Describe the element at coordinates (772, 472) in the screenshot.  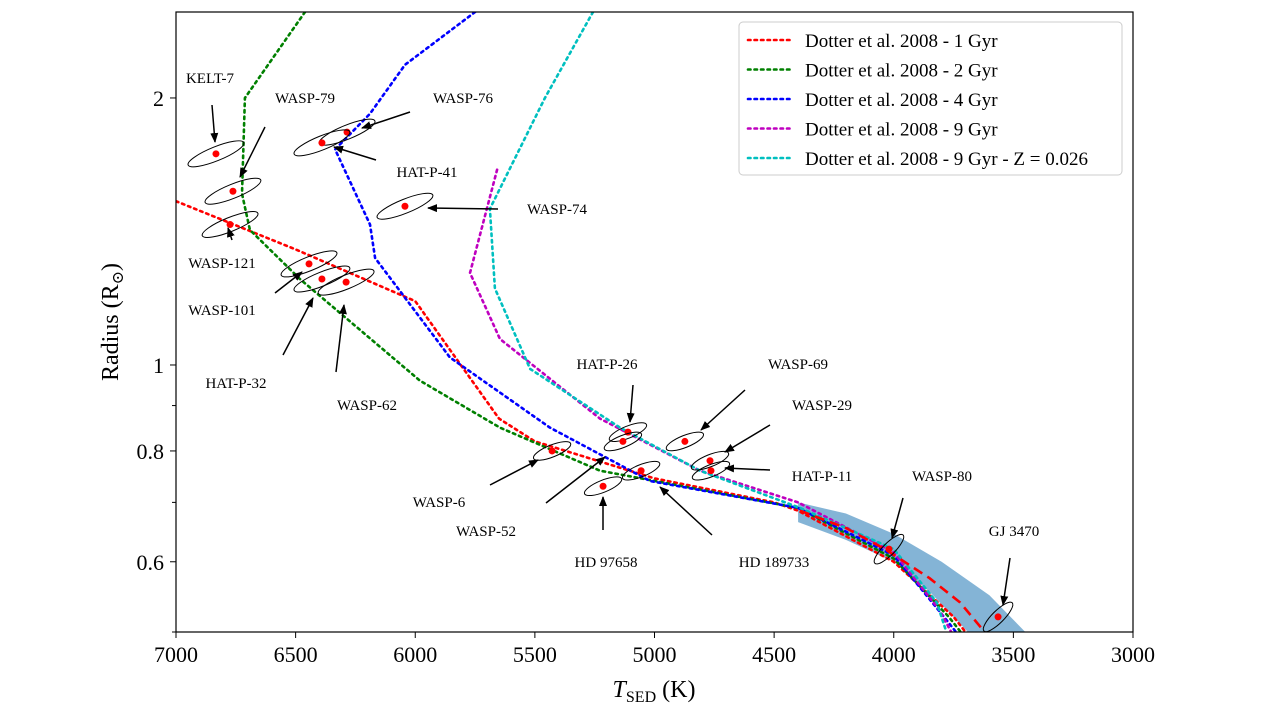
I see `star-hat-p-11: HAT-P-11` at that location.